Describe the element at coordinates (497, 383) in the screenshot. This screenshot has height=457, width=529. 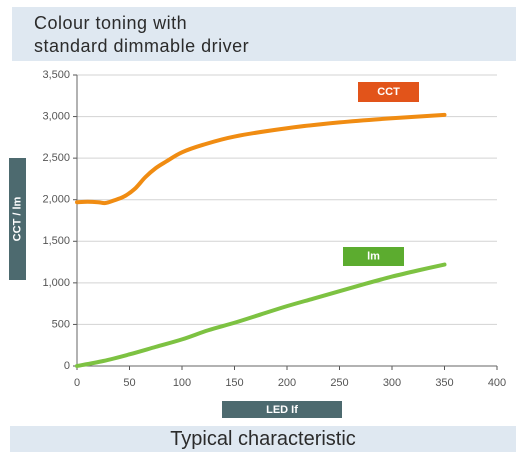
I see `x-tick-label: 400` at that location.